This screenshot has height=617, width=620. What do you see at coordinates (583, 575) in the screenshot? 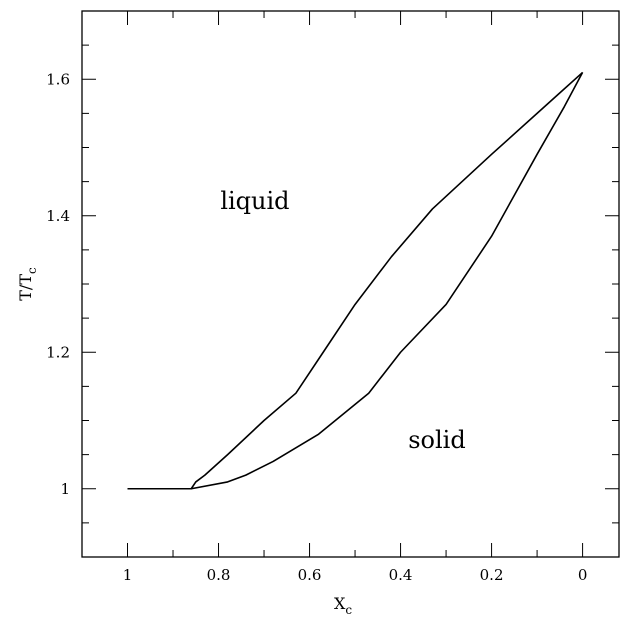
I see `x-tick-label: 0` at bounding box center [583, 575].